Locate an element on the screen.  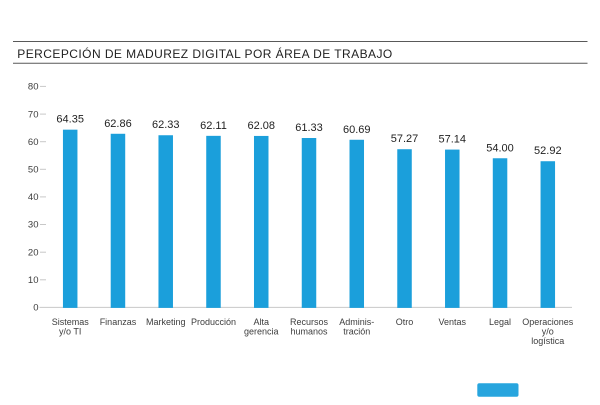
svg-text: 57.27 is located at coordinates (405, 139).